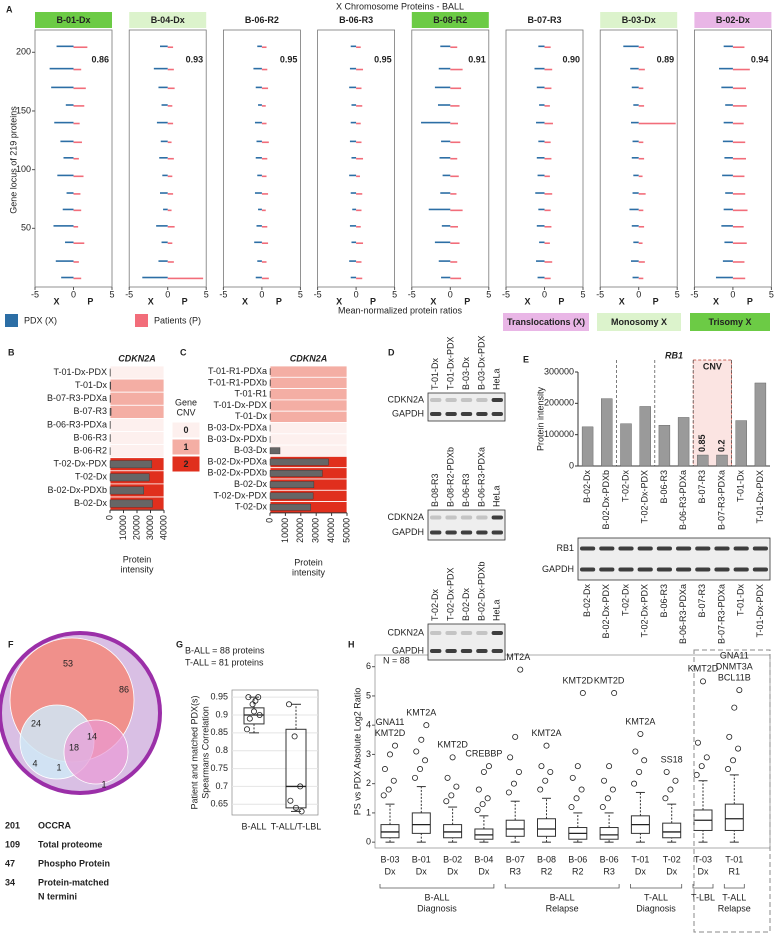  Describe the element at coordinates (151, 301) in the screenshot. I see `x-side-label: X` at that location.